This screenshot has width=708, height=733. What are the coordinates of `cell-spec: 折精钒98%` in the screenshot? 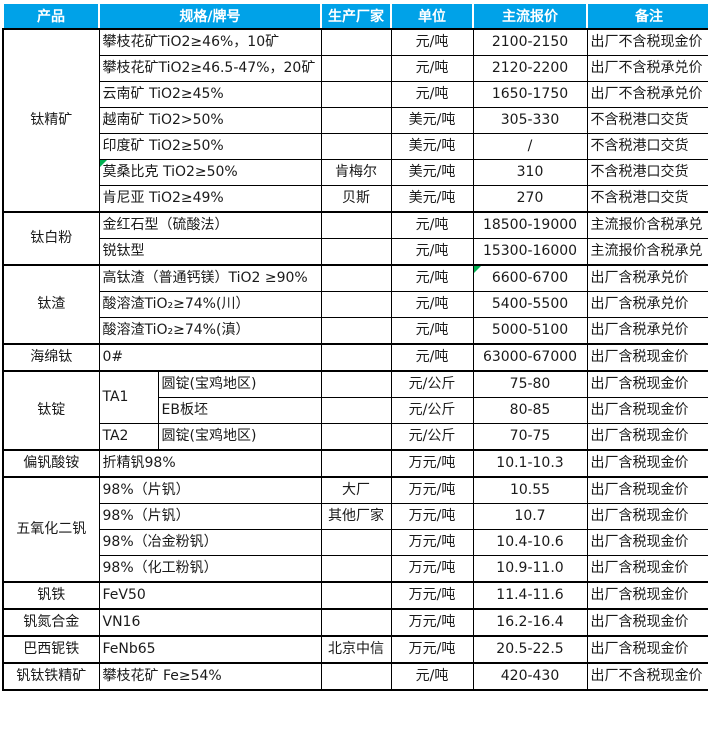 It's located at (210, 463).